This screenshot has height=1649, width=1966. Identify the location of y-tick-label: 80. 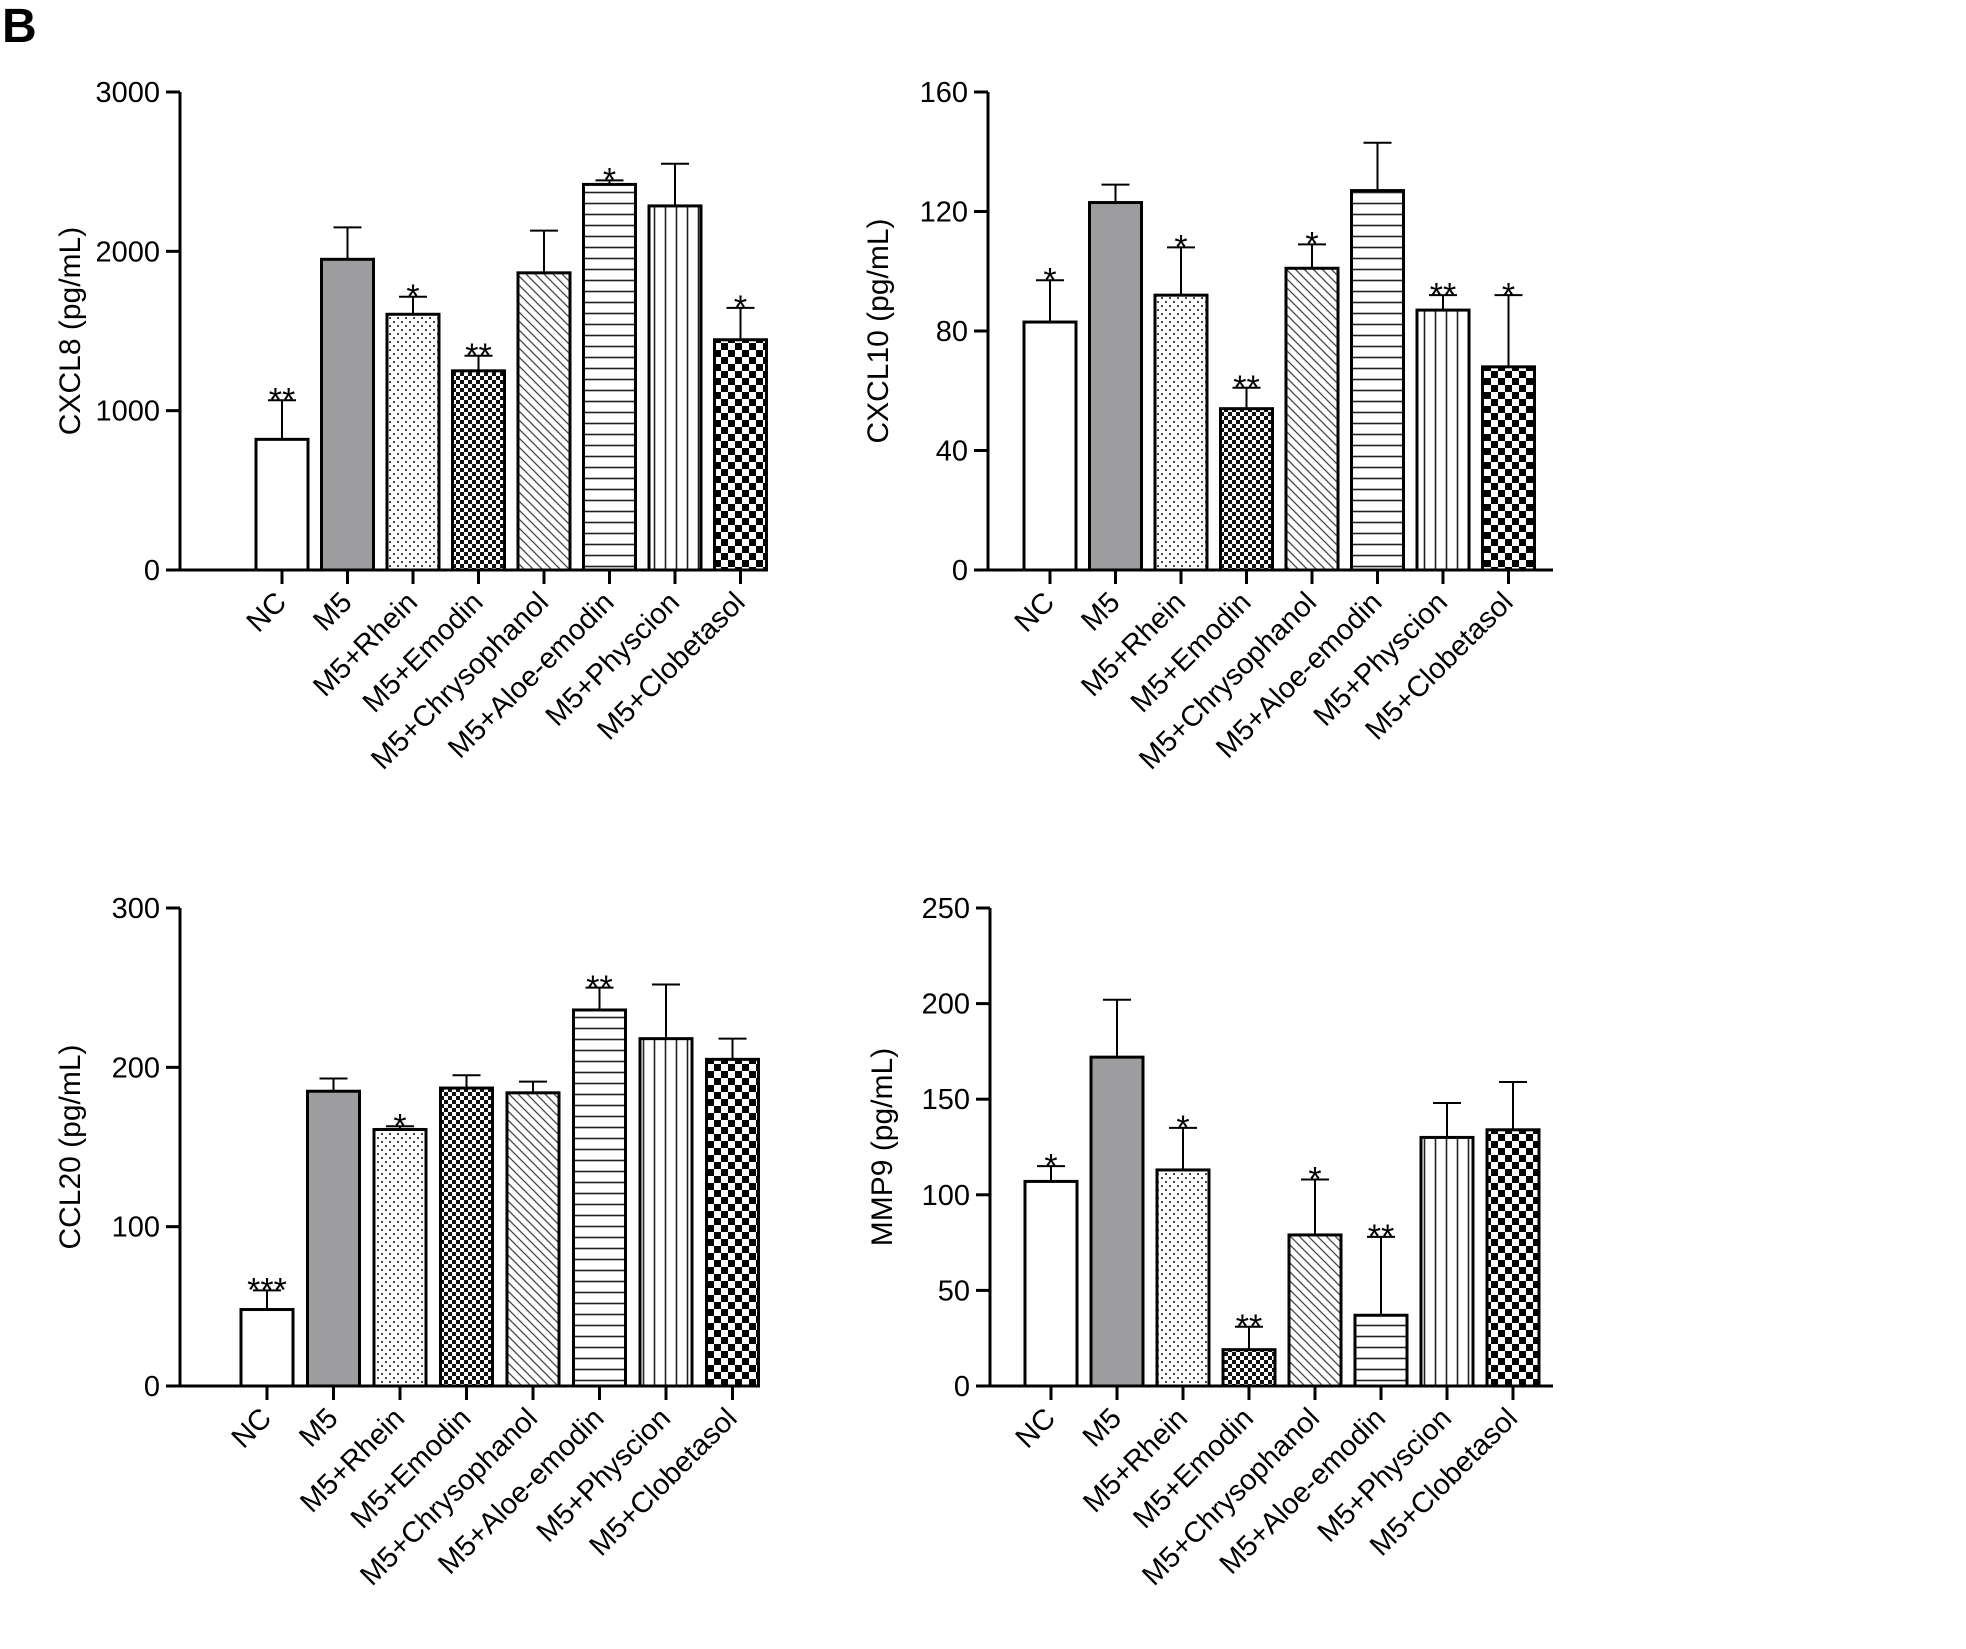
(952, 332).